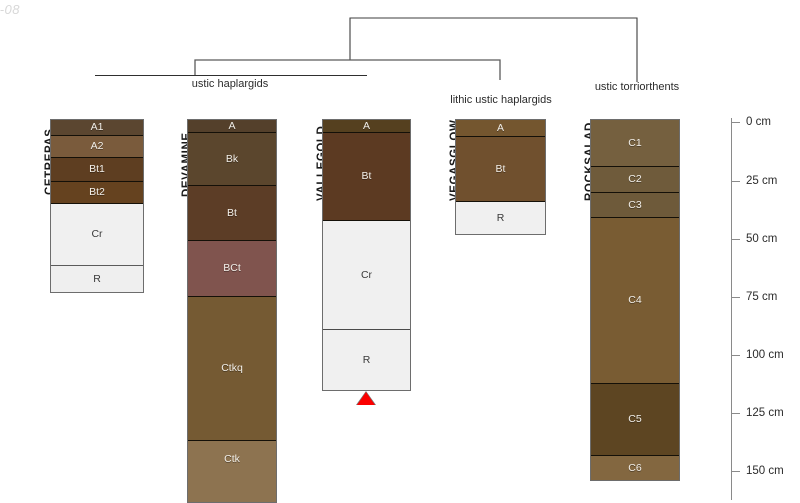  Describe the element at coordinates (765, 355) in the screenshot. I see `depth-tick-label: 100 cm` at that location.